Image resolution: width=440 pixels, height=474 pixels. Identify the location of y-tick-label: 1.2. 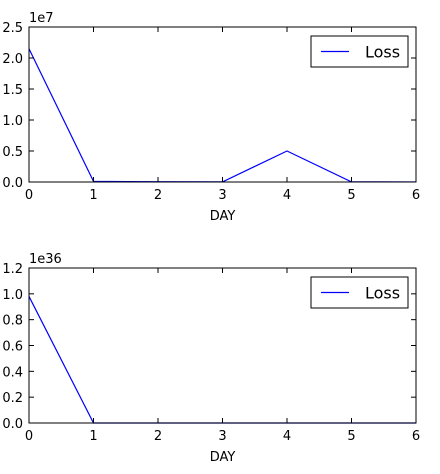
(12, 269).